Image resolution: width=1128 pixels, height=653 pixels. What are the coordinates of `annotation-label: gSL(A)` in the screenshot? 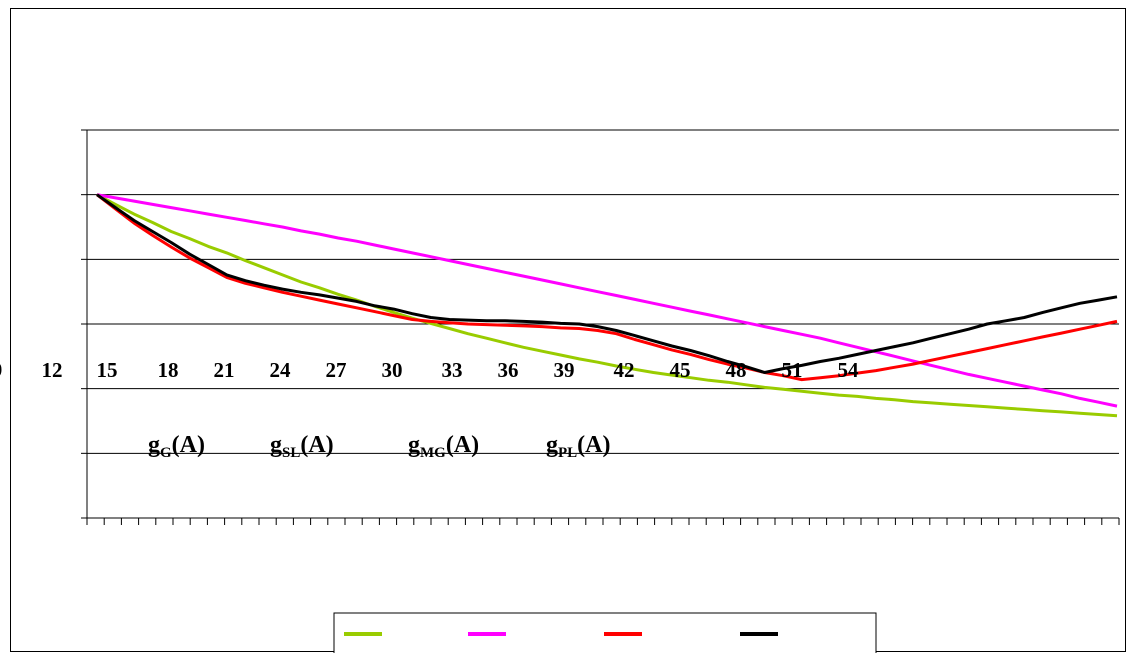 It's located at (302, 446).